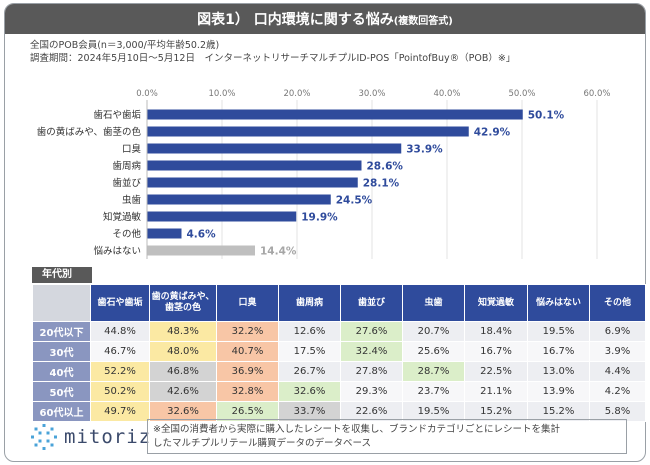  What do you see at coordinates (183, 351) in the screenshot?
I see `table-cell: 48.0%` at bounding box center [183, 351].